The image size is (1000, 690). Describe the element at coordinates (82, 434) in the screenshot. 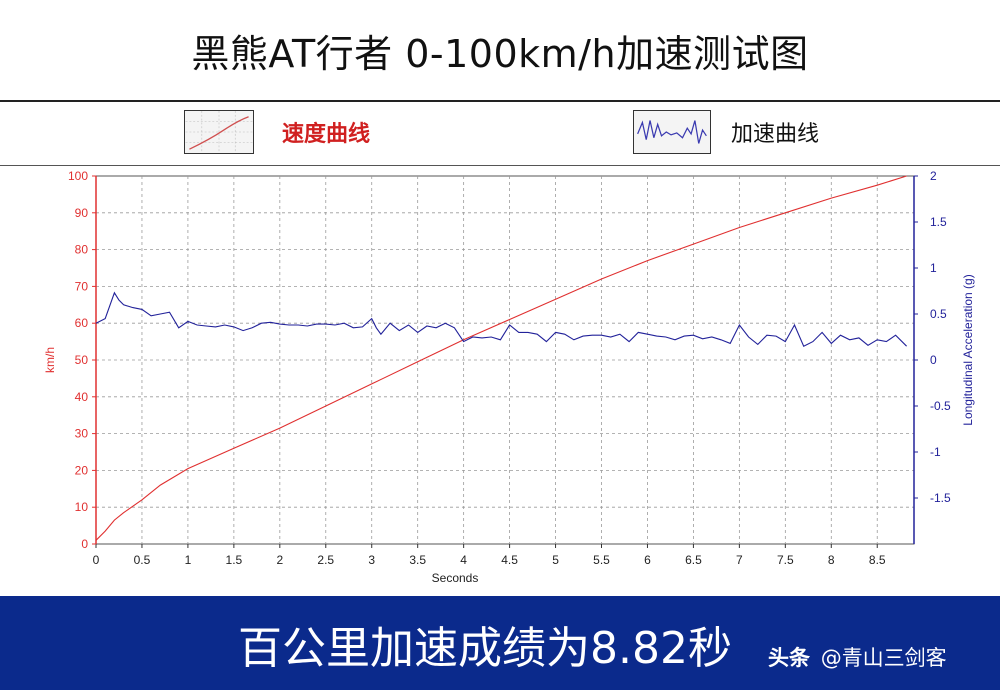

I see `y-left-tick-label: 30` at that location.